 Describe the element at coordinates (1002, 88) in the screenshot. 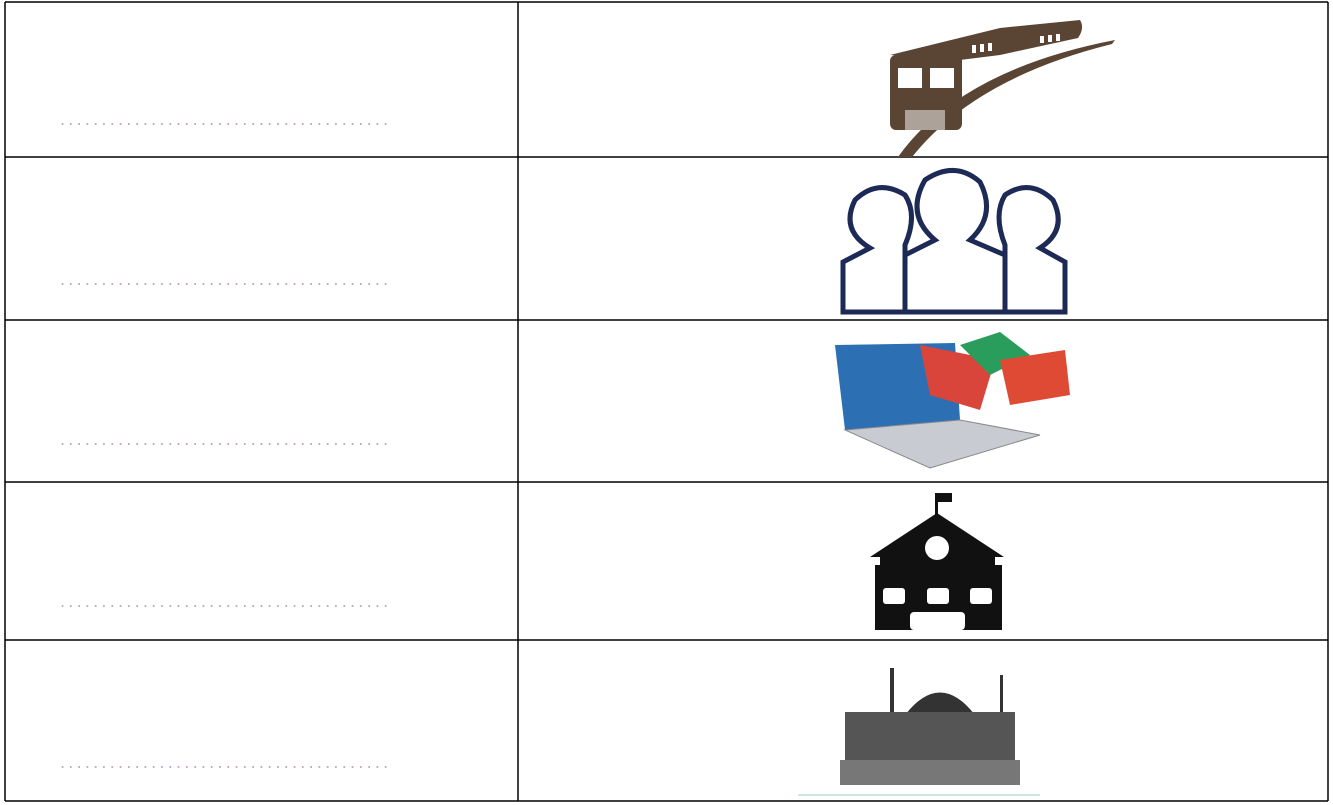

I see `train-icon` at that location.